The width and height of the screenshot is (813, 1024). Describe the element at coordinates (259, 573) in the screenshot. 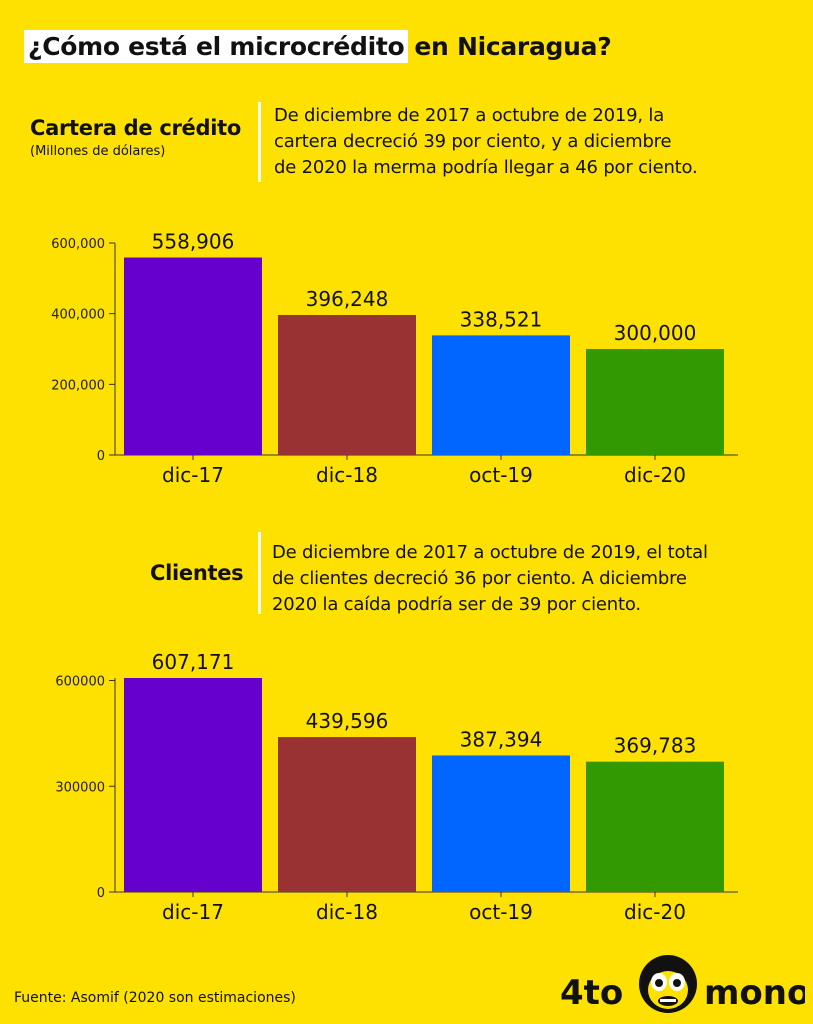

I see `section2-divider` at that location.